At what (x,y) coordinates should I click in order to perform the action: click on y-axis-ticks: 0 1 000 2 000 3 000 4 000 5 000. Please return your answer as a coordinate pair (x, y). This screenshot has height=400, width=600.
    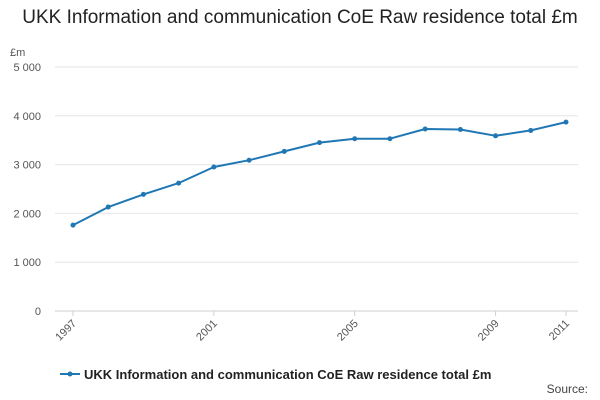
    Looking at the image, I should click on (27, 190).